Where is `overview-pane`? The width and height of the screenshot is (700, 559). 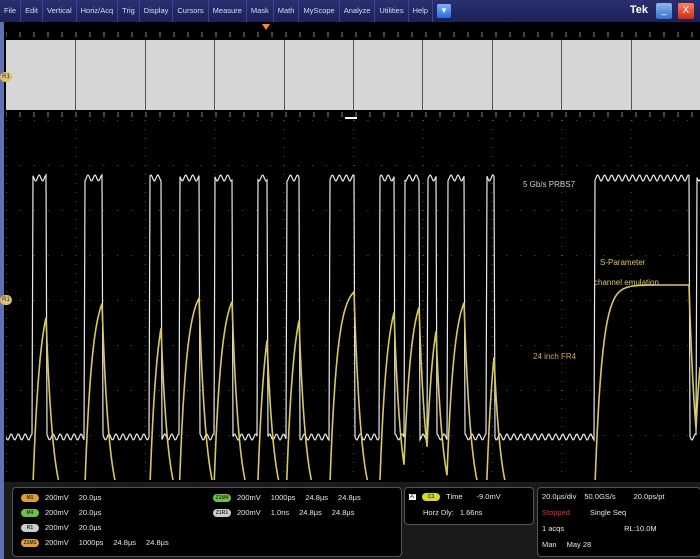
overview-pane is located at coordinates (353, 75).